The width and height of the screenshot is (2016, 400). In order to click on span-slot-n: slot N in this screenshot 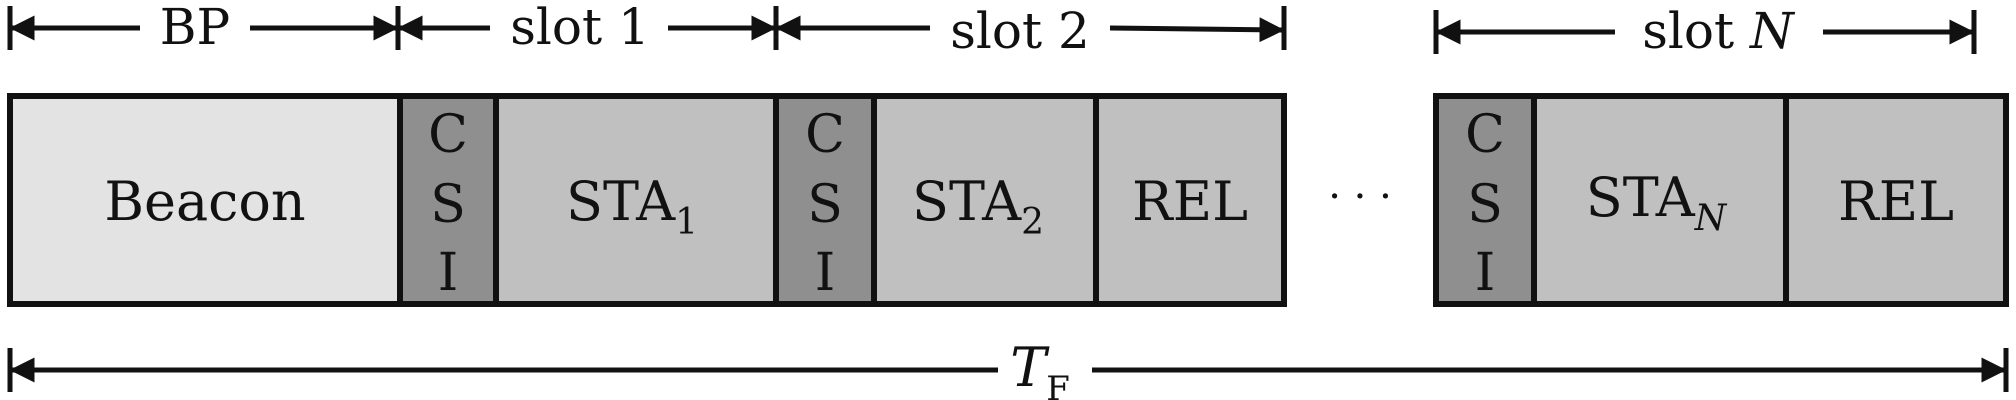, I will do `click(1705, 31)`.